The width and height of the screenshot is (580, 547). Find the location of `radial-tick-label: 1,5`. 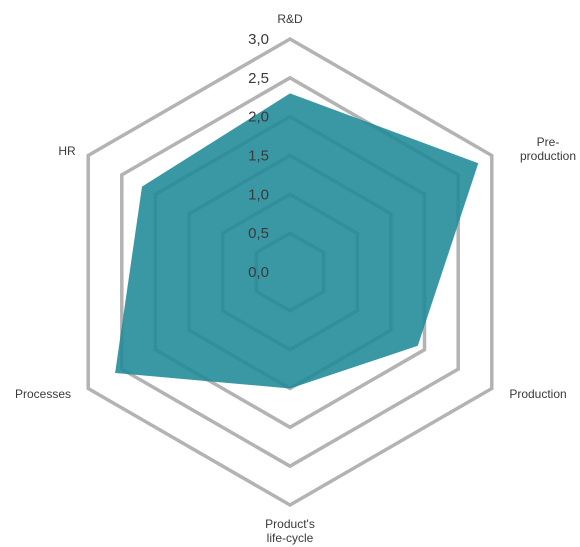

radial-tick-label: 1,5 is located at coordinates (258, 156).